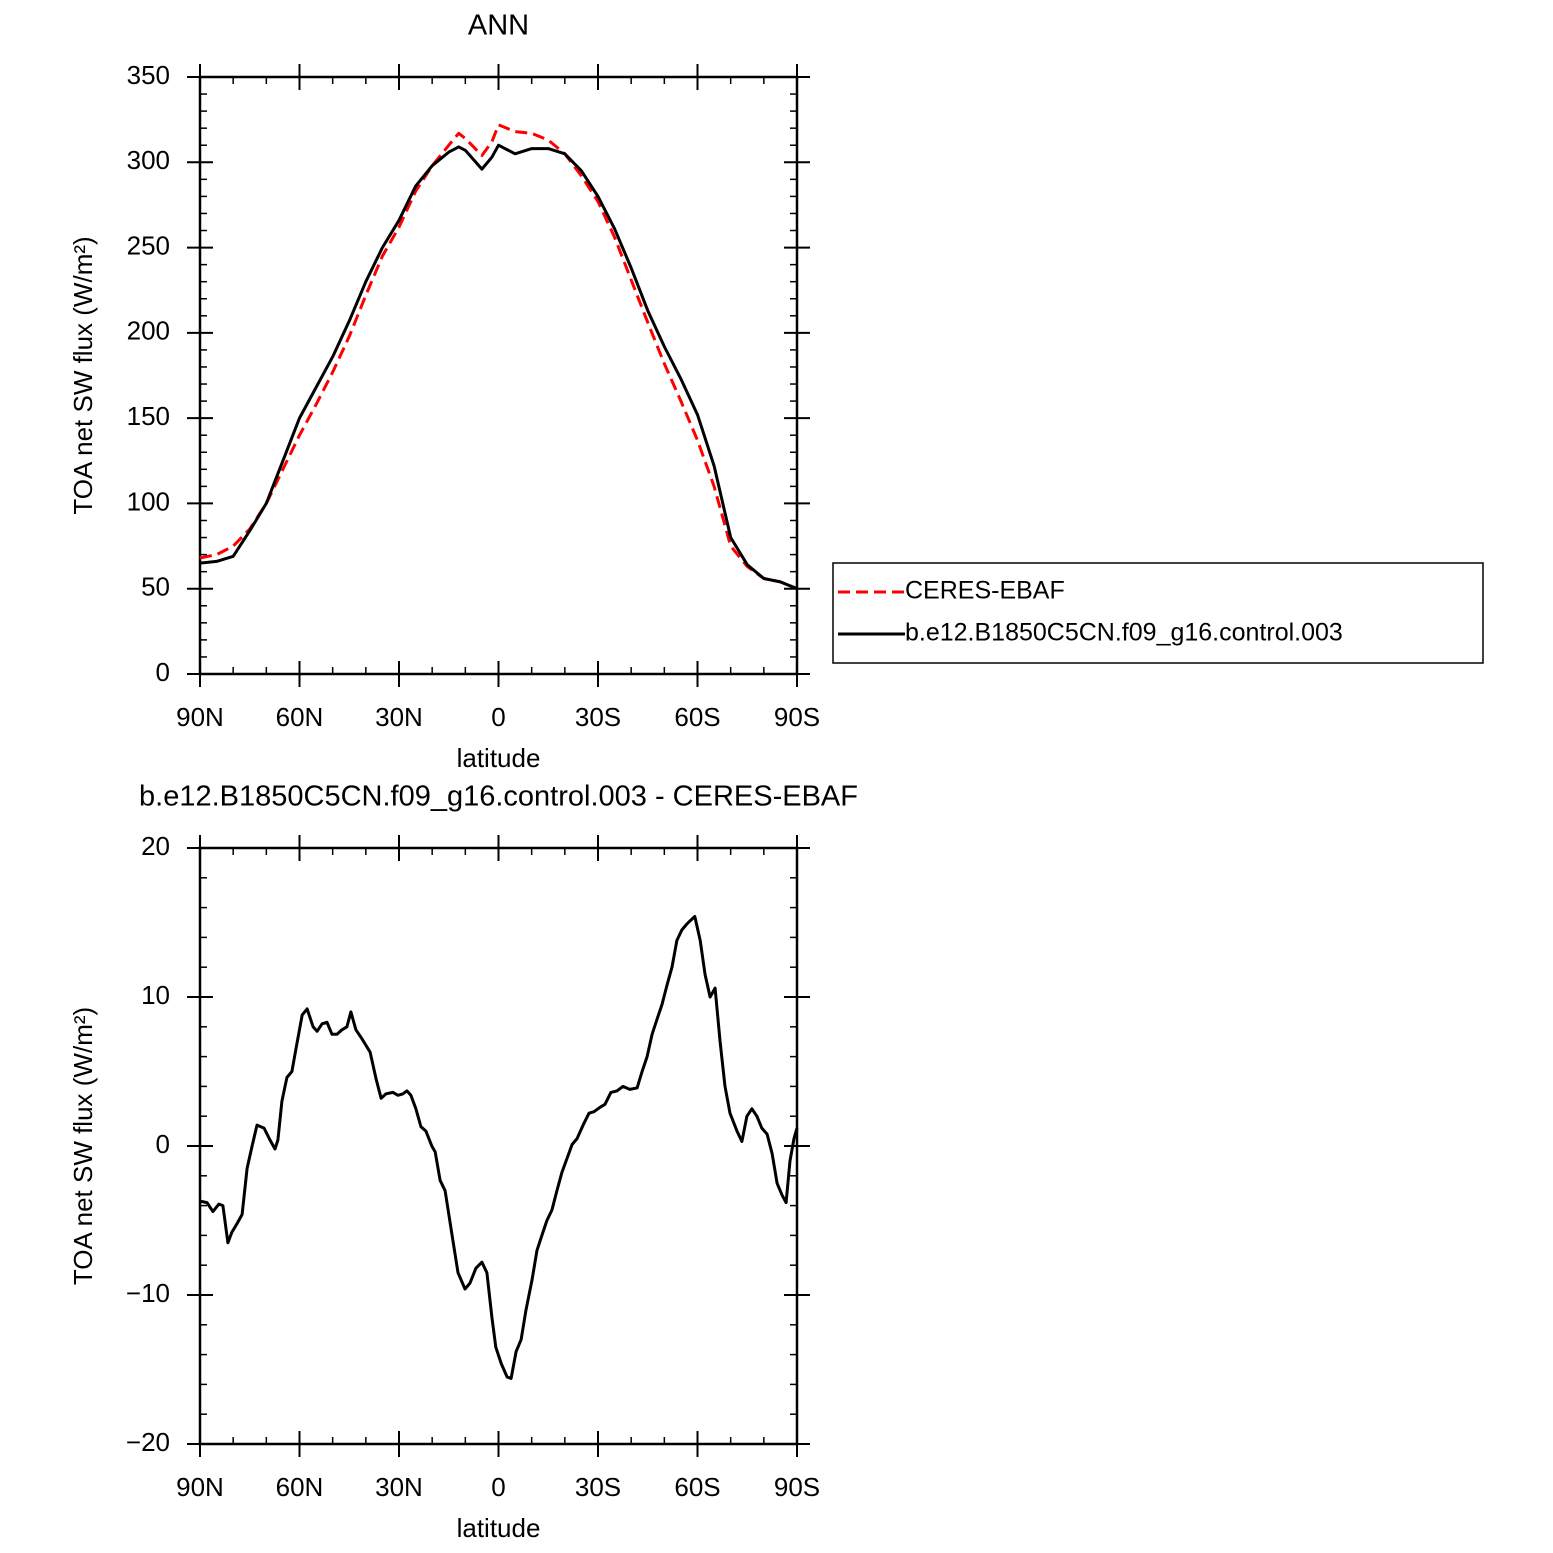 The width and height of the screenshot is (1553, 1553). Describe the element at coordinates (148, 75) in the screenshot. I see `y-tick-label: 350` at that location.